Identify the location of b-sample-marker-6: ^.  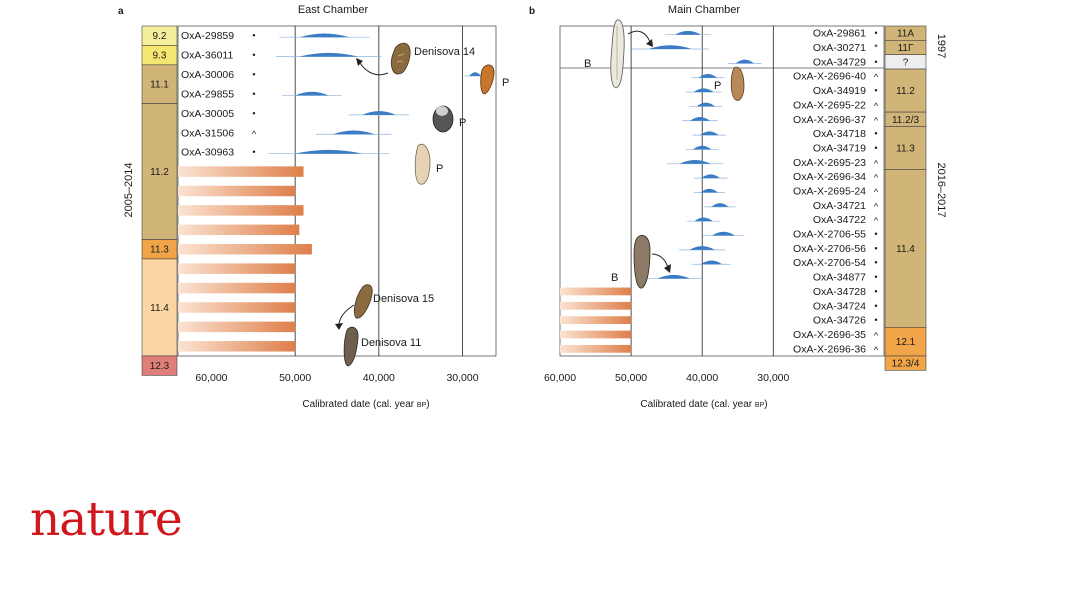
(876, 120).